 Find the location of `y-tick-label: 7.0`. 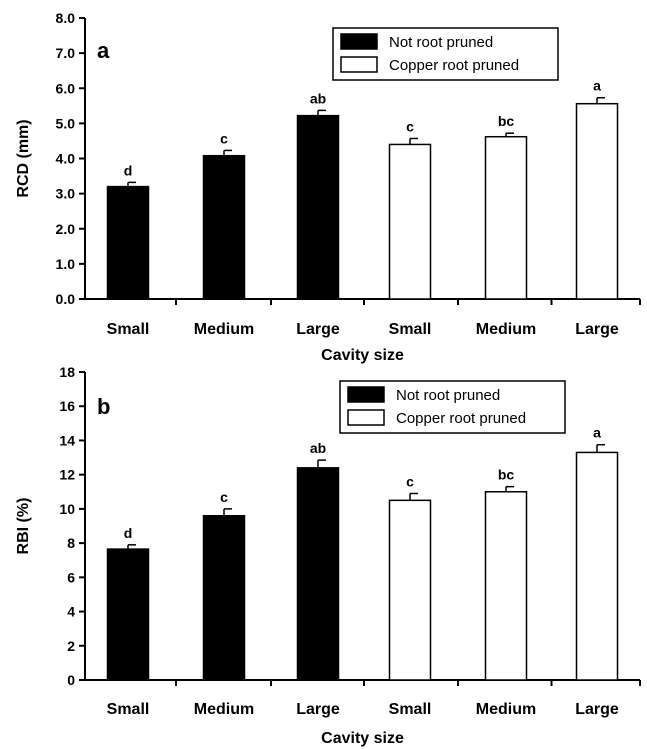

y-tick-label: 7.0 is located at coordinates (66, 53).